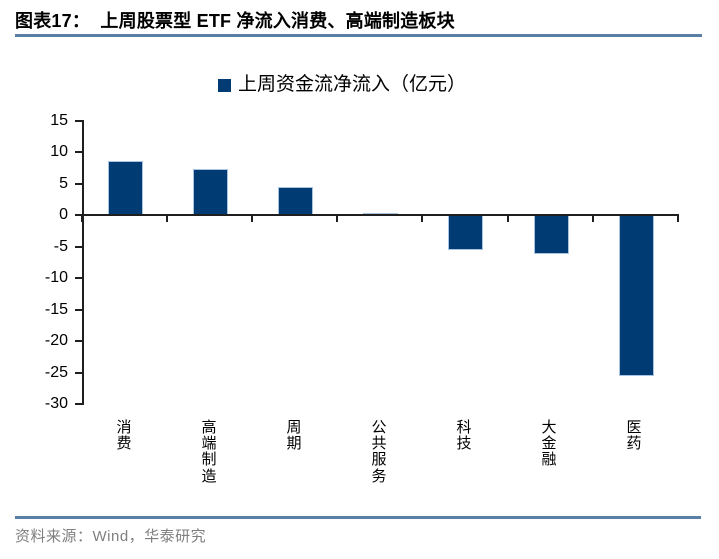 The height and width of the screenshot is (559, 719). I want to click on x-axis-label: 医药, so click(634, 436).